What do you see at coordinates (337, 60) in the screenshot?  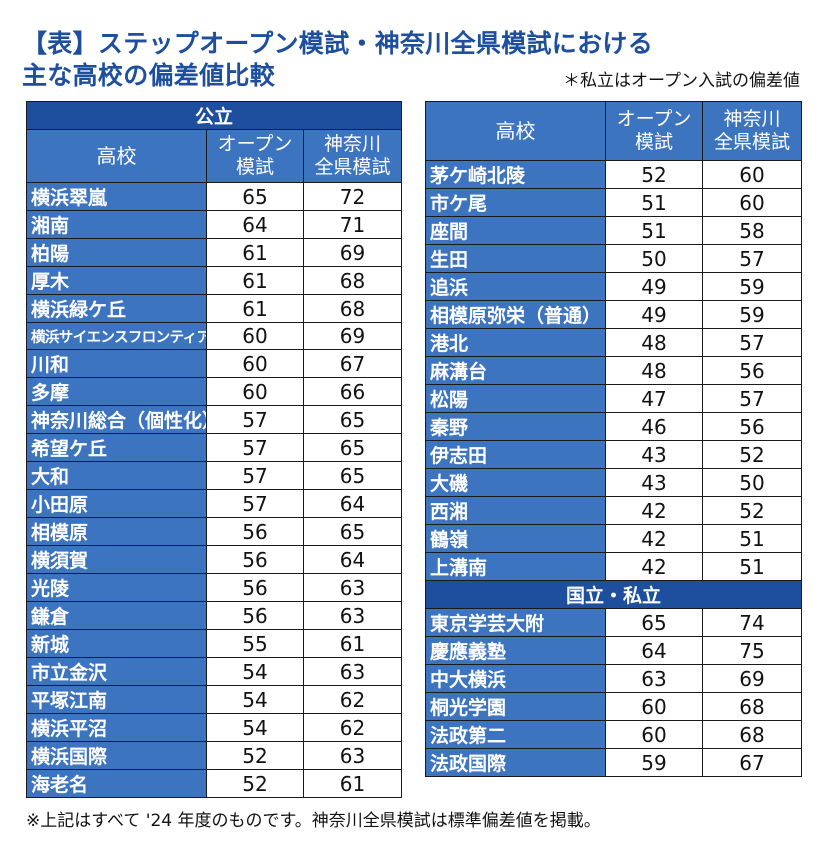 I see `page-title: 【表】ステップオープン模試・神奈川全県模試における 主な高校の偏差値比較` at bounding box center [337, 60].